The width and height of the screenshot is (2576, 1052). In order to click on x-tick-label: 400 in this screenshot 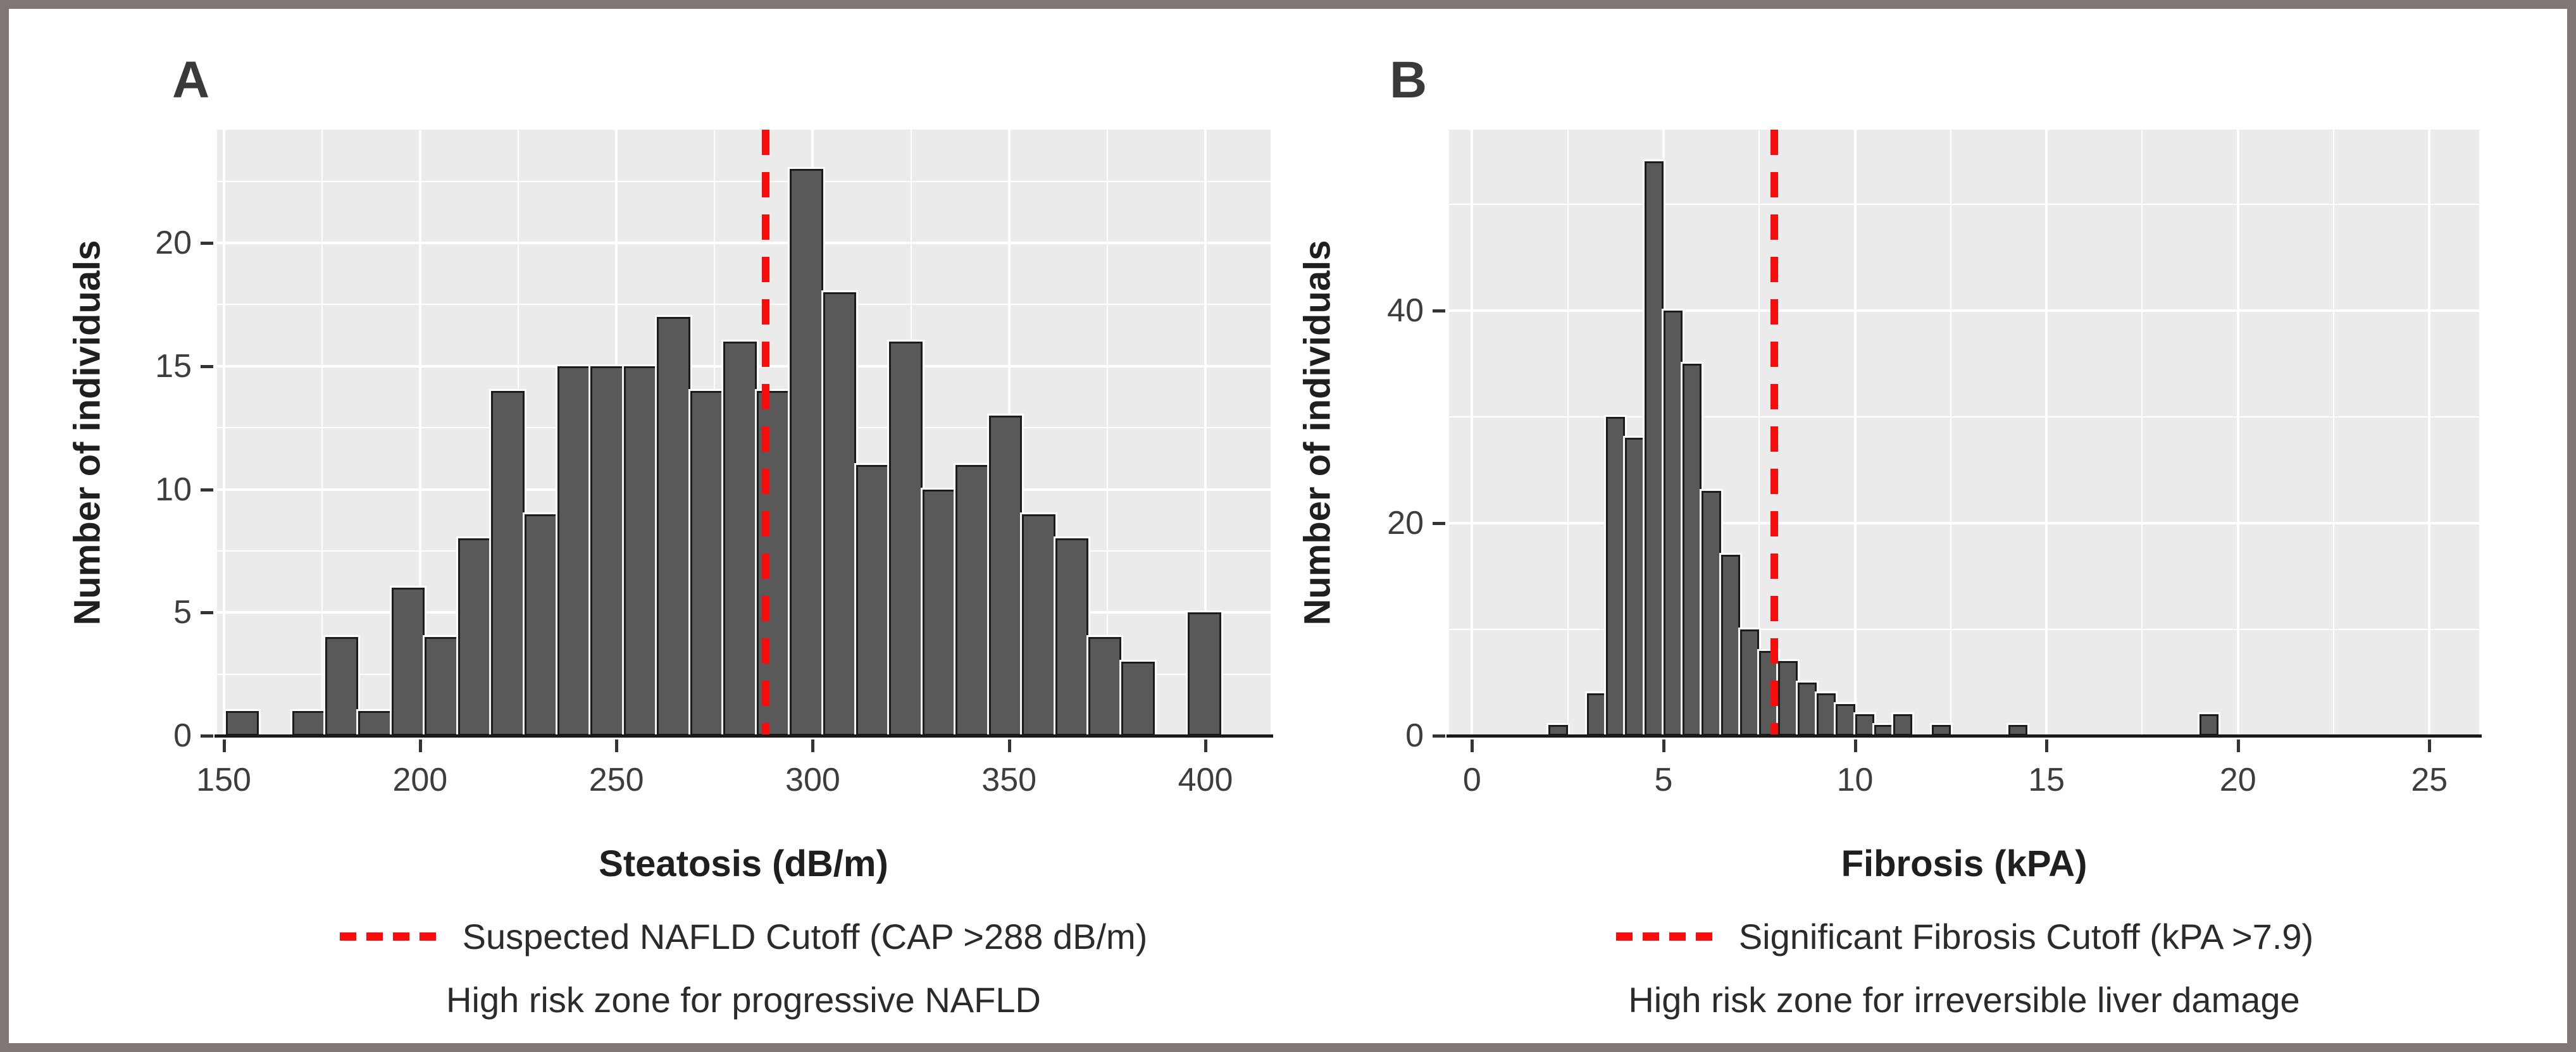, I will do `click(1205, 780)`.